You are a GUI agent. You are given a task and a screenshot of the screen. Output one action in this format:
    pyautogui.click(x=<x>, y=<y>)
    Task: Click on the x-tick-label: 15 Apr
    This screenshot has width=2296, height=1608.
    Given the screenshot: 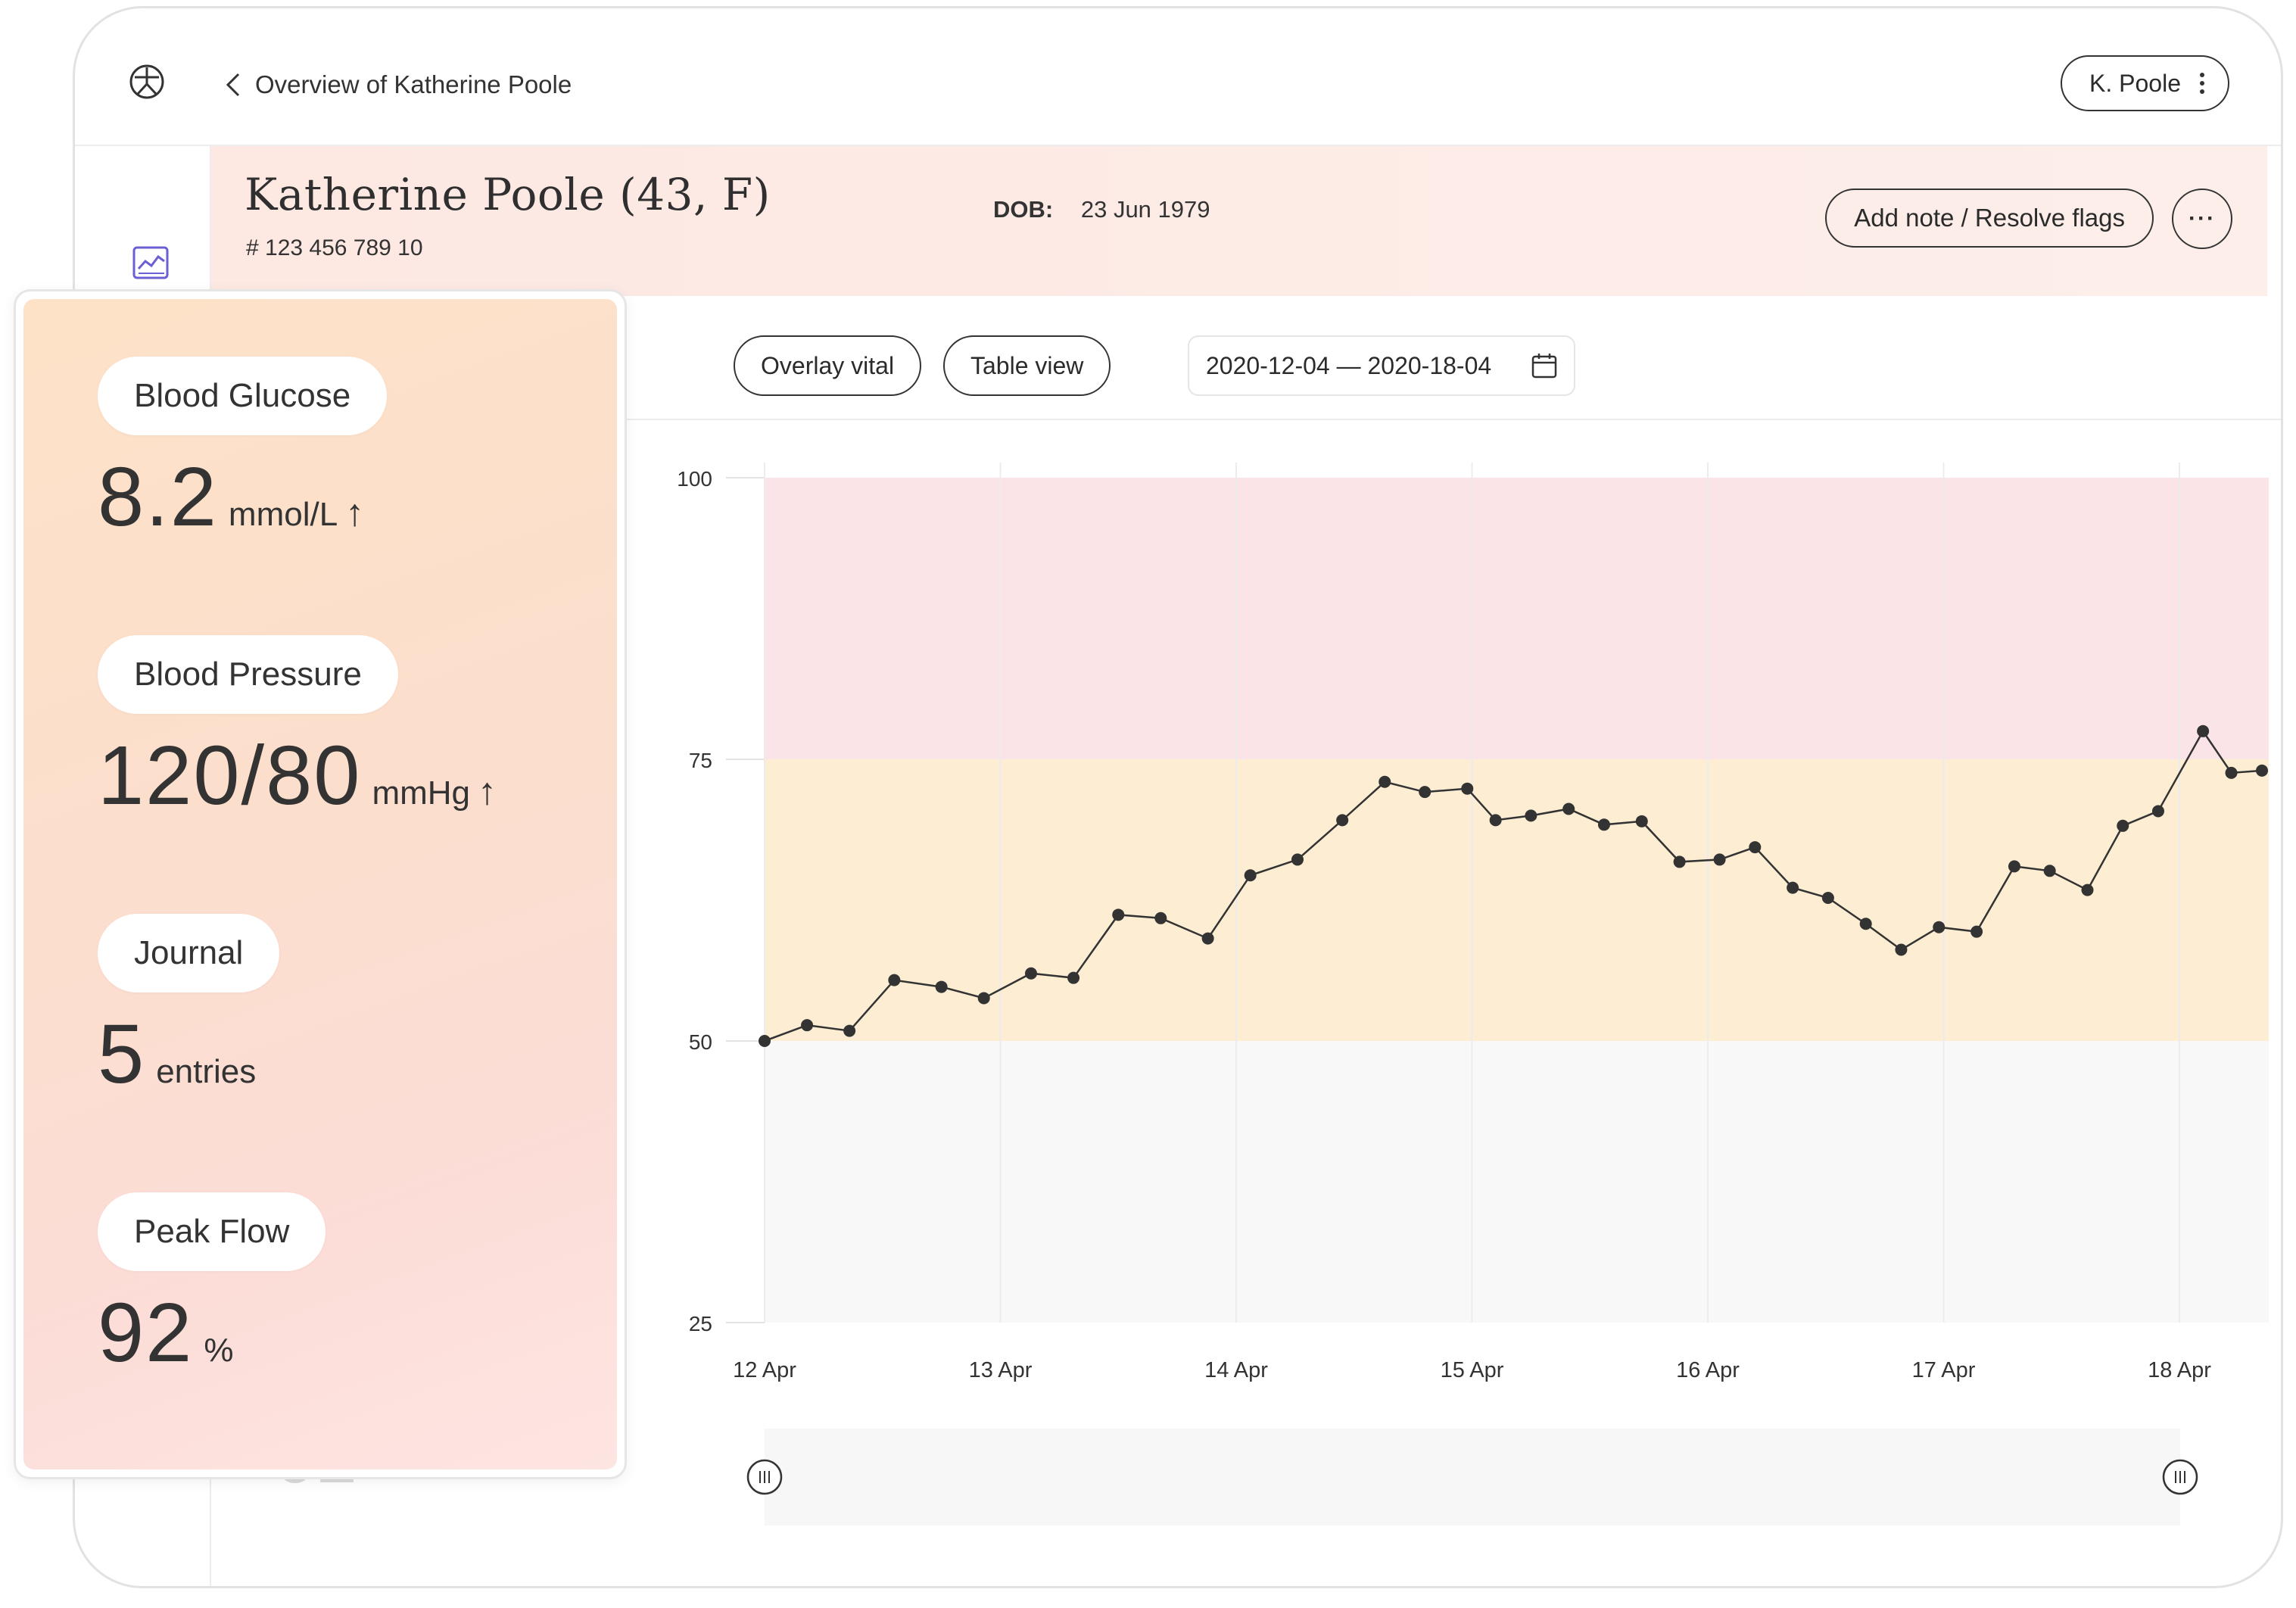 What is the action you would take?
    pyautogui.click(x=1472, y=1370)
    